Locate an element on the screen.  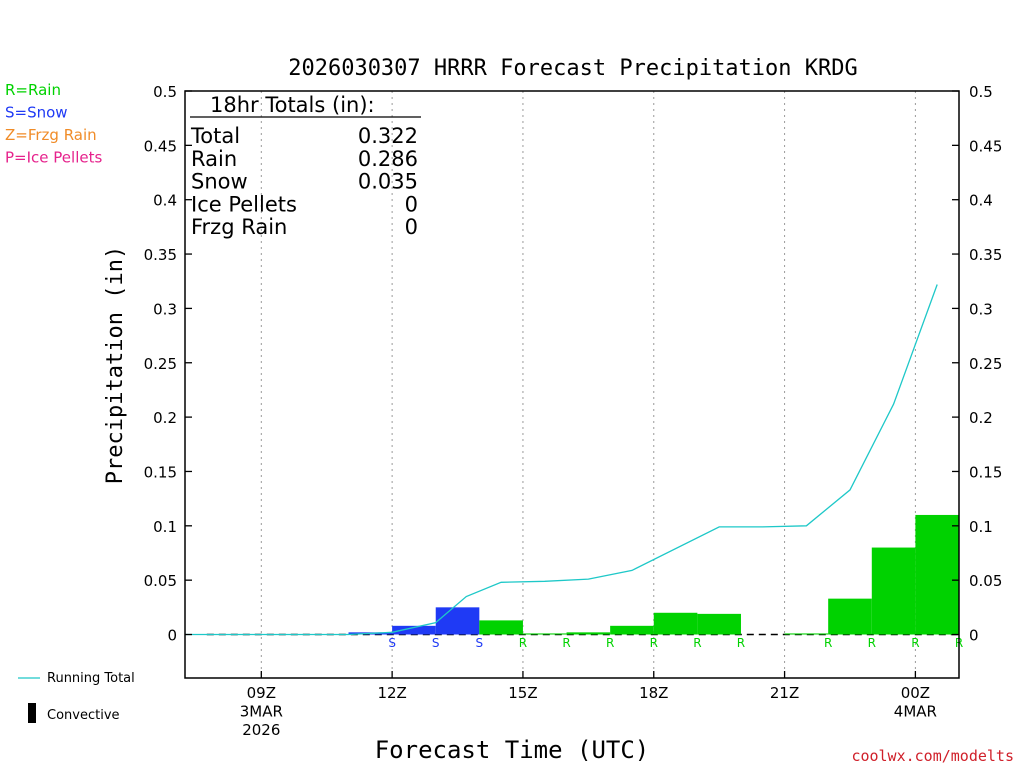
totals-label: Total is located at coordinates (215, 136).